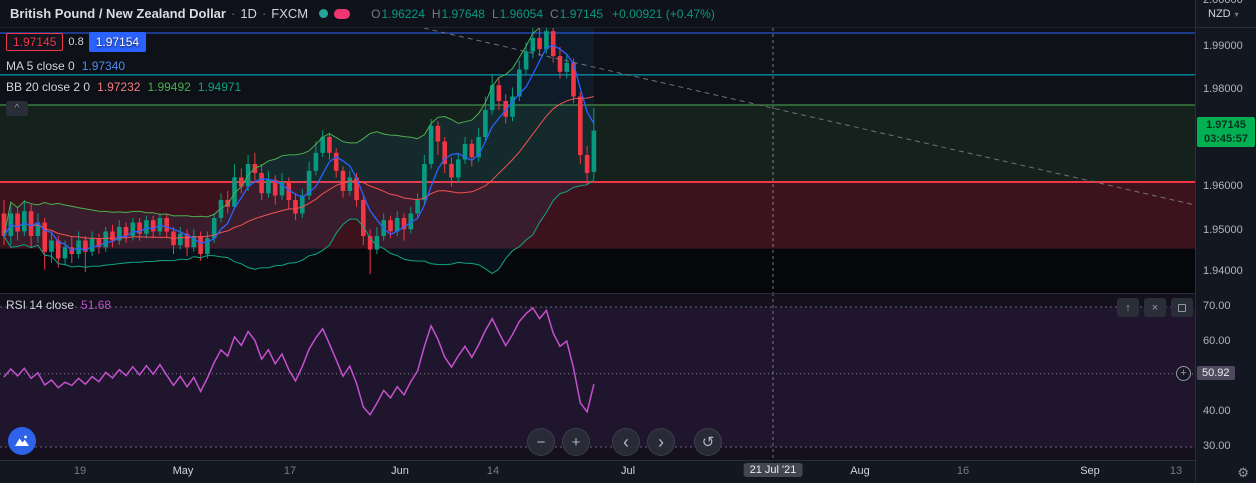 The width and height of the screenshot is (1256, 483). I want to click on rsi-axis-label: 40.00, so click(1217, 411).